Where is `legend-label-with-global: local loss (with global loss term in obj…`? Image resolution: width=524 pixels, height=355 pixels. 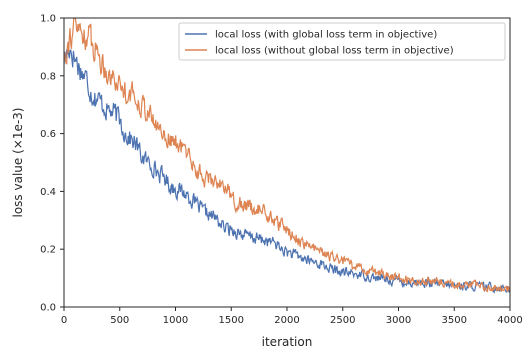
legend-label-with-global: local loss (with global loss term in obj… is located at coordinates (326, 35).